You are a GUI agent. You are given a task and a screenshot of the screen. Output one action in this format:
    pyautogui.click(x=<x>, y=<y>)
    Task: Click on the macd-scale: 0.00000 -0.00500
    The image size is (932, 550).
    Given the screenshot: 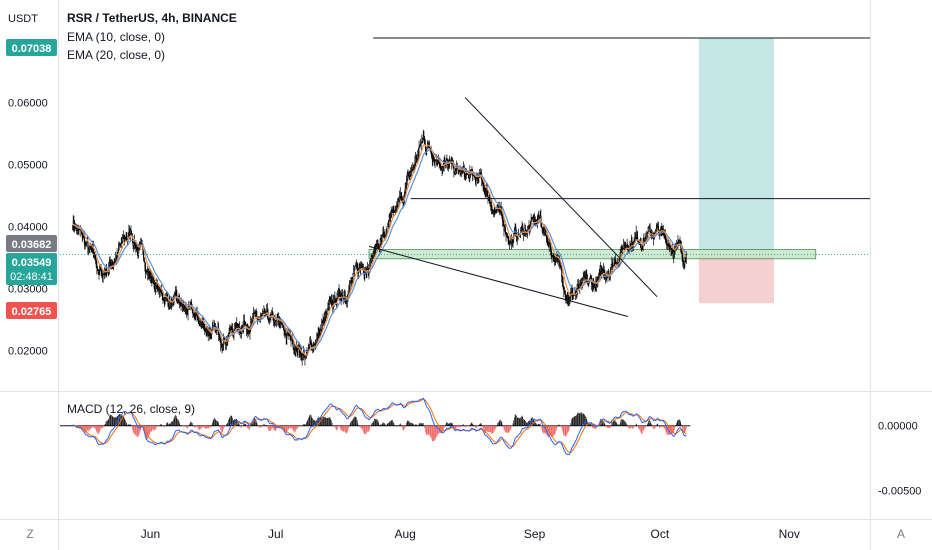 What is the action you would take?
    pyautogui.click(x=899, y=459)
    